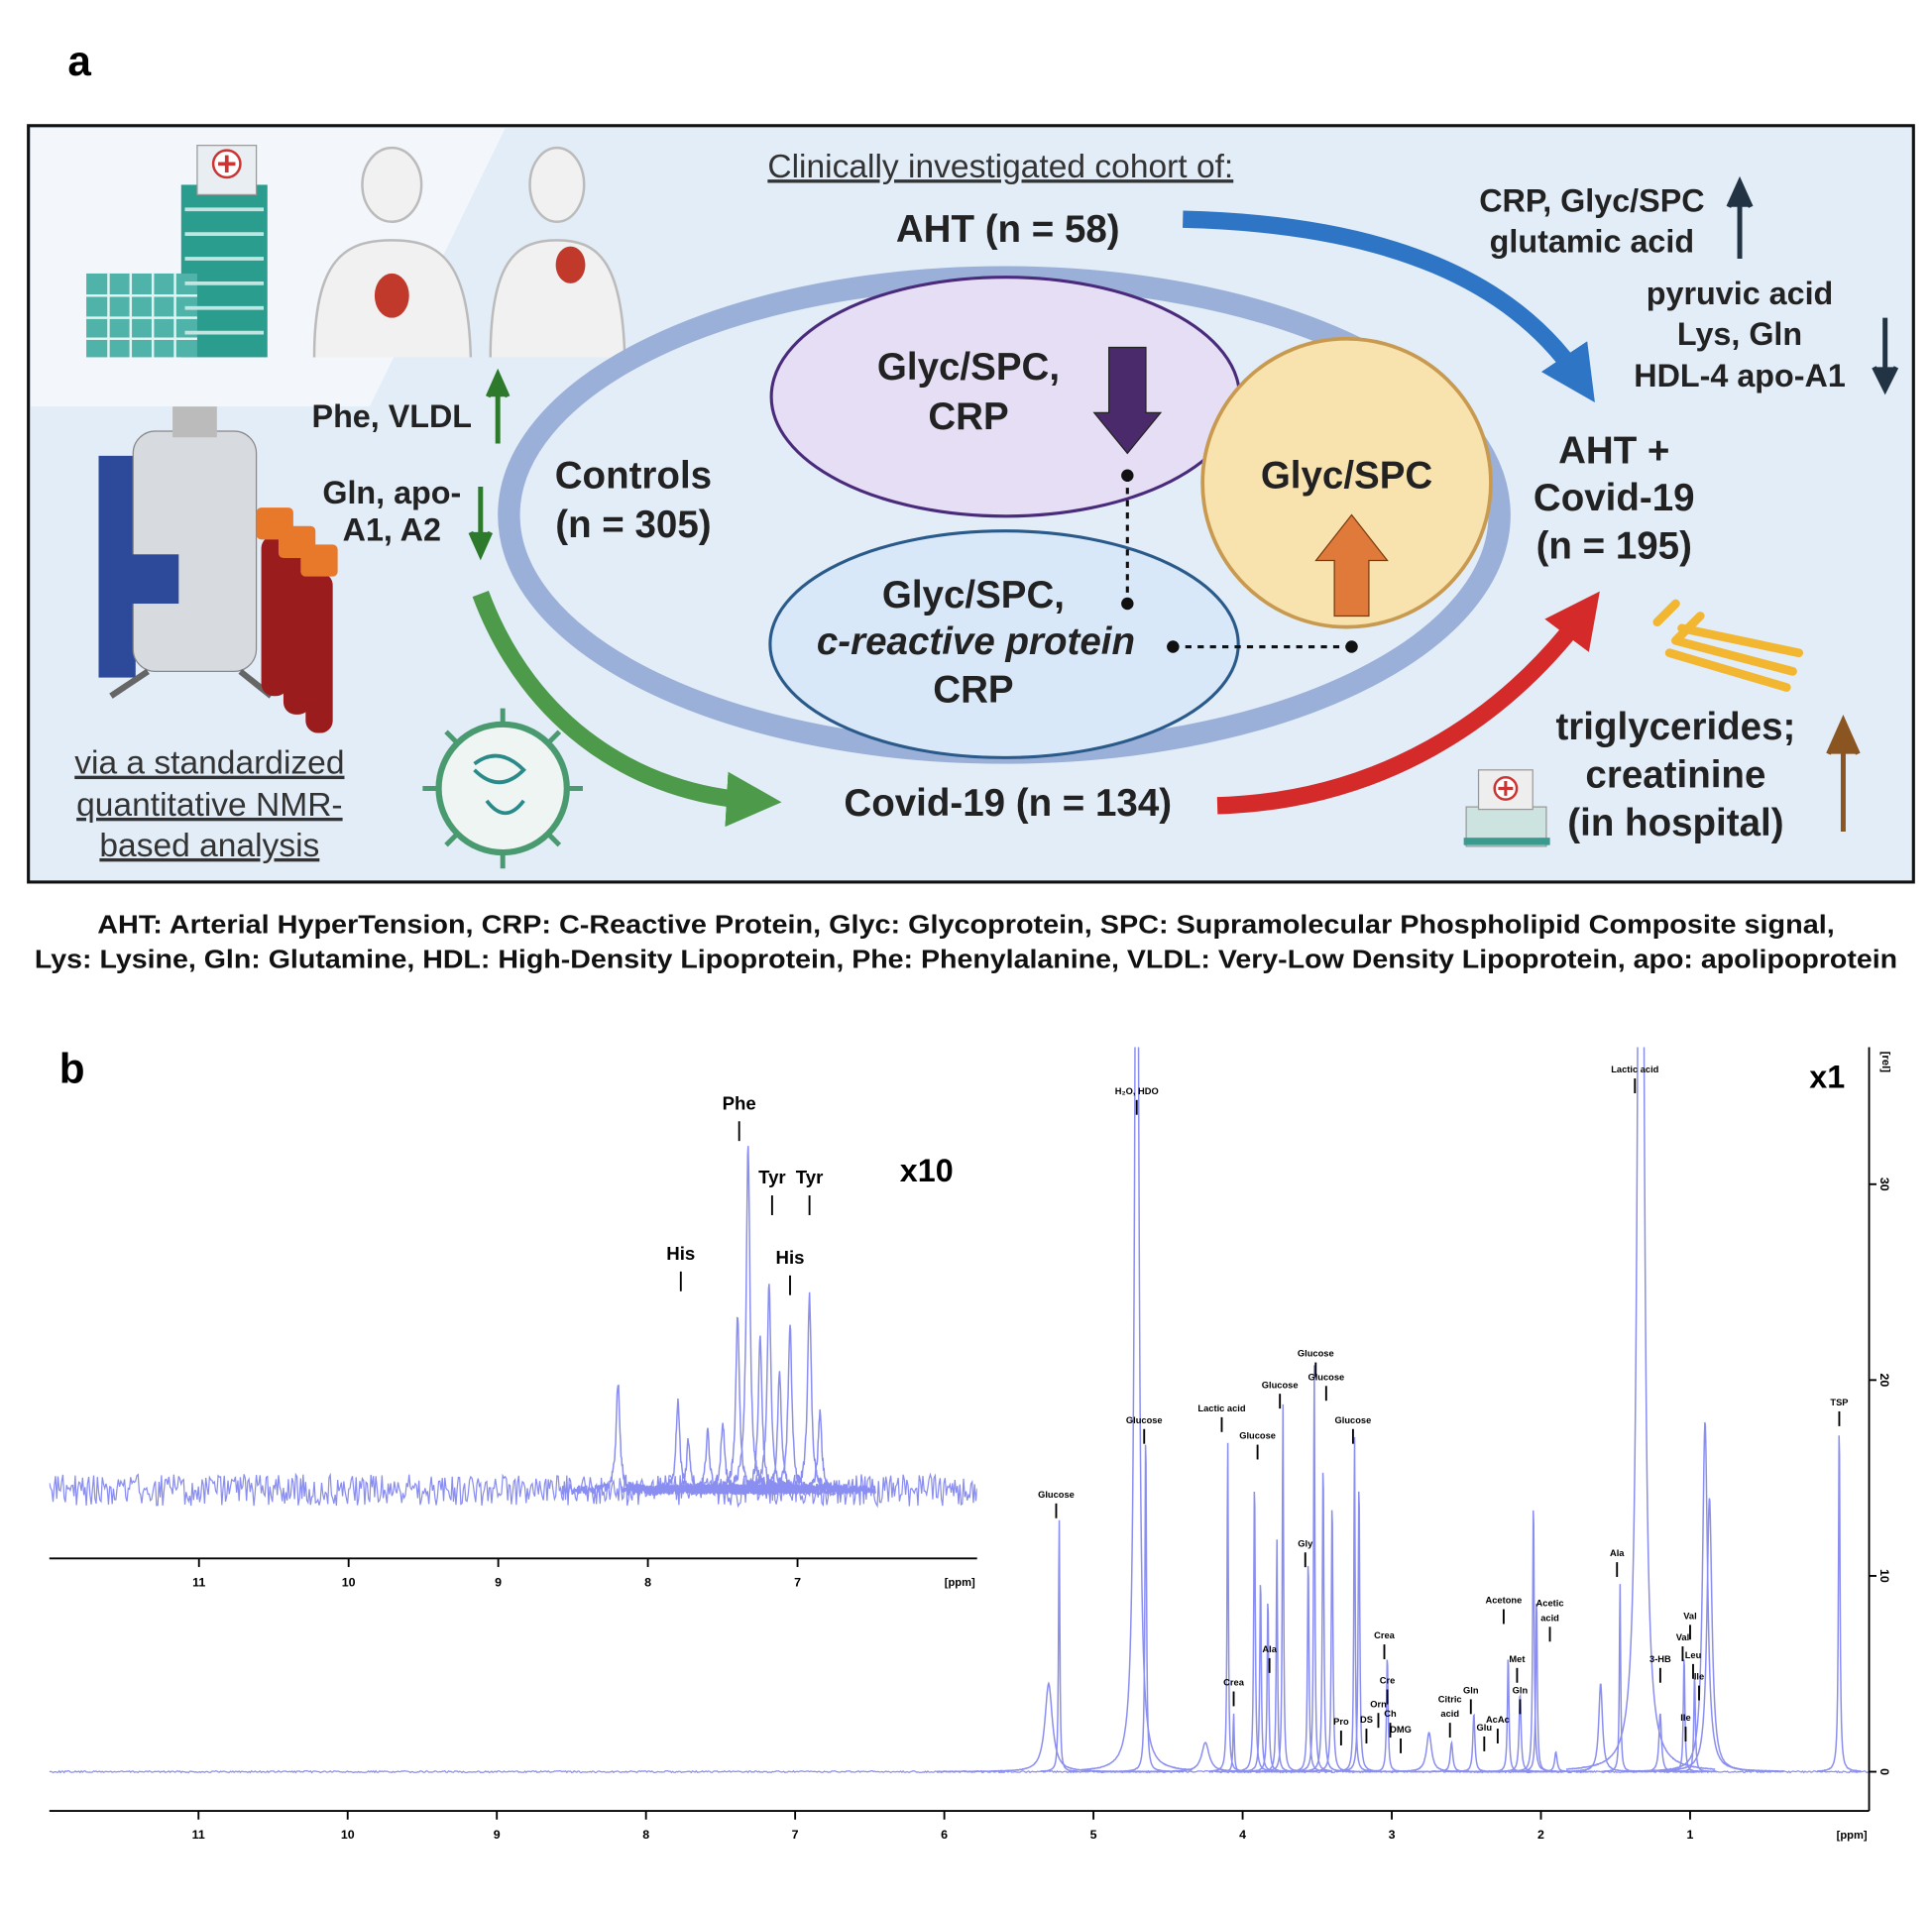 The height and width of the screenshot is (1907, 1932). What do you see at coordinates (1682, 1637) in the screenshot?
I see `annotation: Val` at bounding box center [1682, 1637].